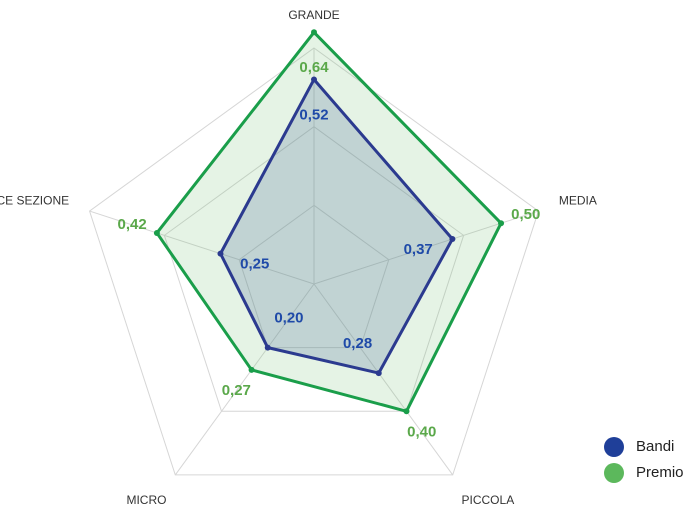 This screenshot has height=522, width=699. I want to click on category-label: MEDIA, so click(578, 200).